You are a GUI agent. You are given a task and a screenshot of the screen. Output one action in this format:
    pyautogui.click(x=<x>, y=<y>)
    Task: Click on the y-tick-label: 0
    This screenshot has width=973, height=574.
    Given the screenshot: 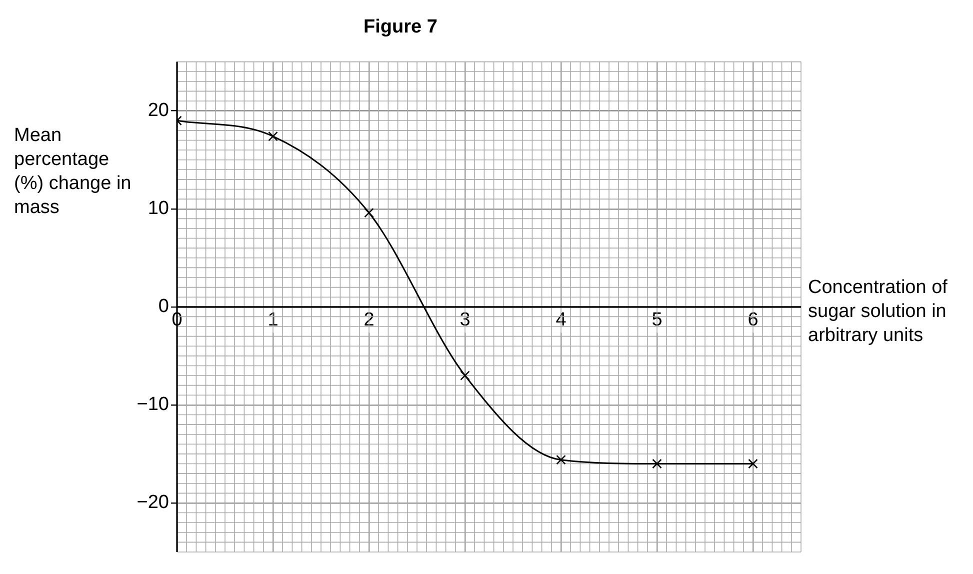 What is the action you would take?
    pyautogui.click(x=163, y=307)
    